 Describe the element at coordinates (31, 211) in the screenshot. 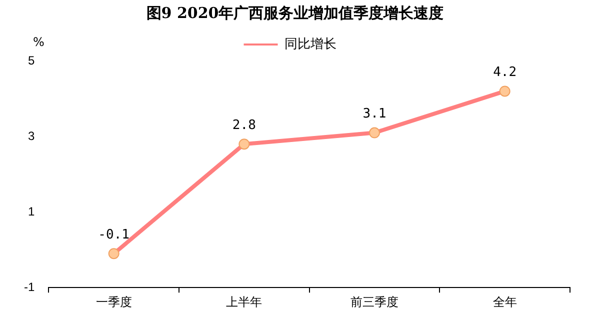

I see `y-tick-label: 1` at that location.